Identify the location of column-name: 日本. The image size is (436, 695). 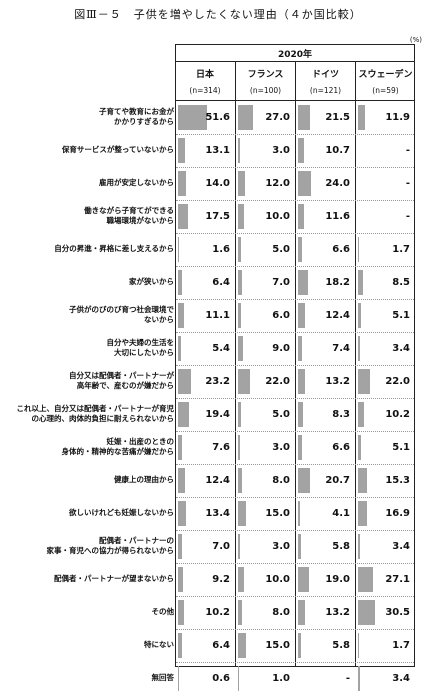
(204, 75).